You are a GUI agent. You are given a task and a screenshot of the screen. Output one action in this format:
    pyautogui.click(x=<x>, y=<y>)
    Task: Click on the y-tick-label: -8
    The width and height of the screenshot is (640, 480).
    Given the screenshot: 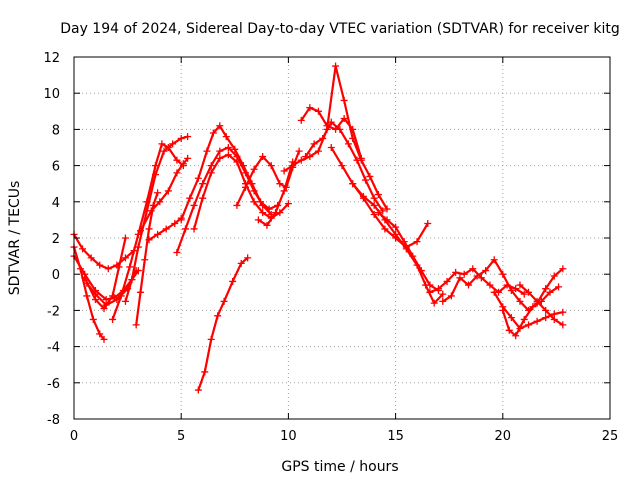 What is the action you would take?
    pyautogui.click(x=53, y=420)
    